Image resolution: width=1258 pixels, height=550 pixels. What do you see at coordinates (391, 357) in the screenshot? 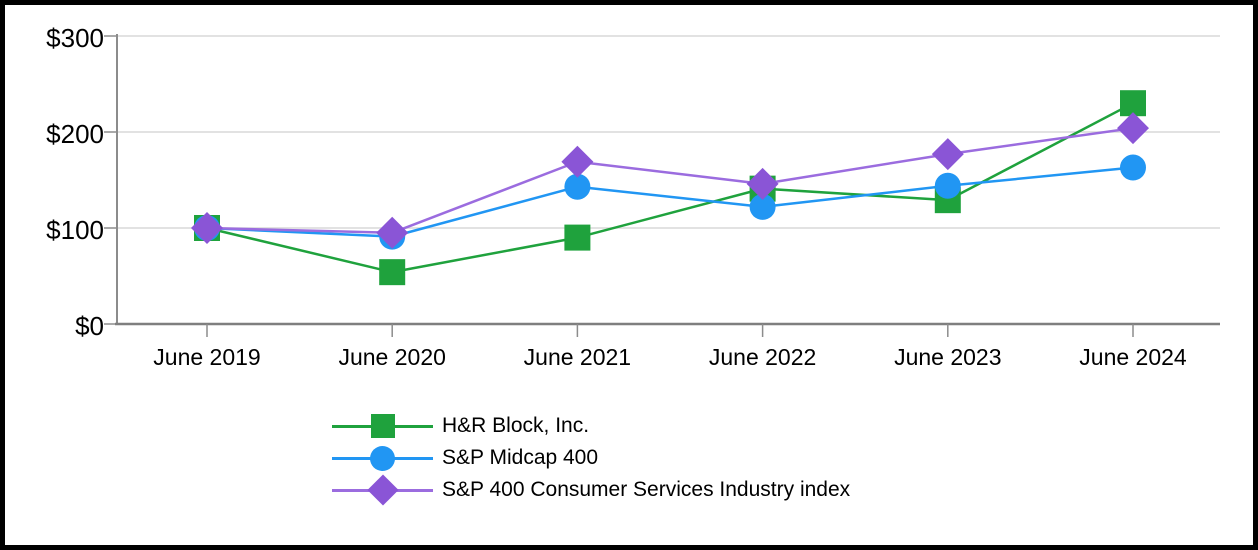
I see `x-tick-label: June 2020` at bounding box center [391, 357].